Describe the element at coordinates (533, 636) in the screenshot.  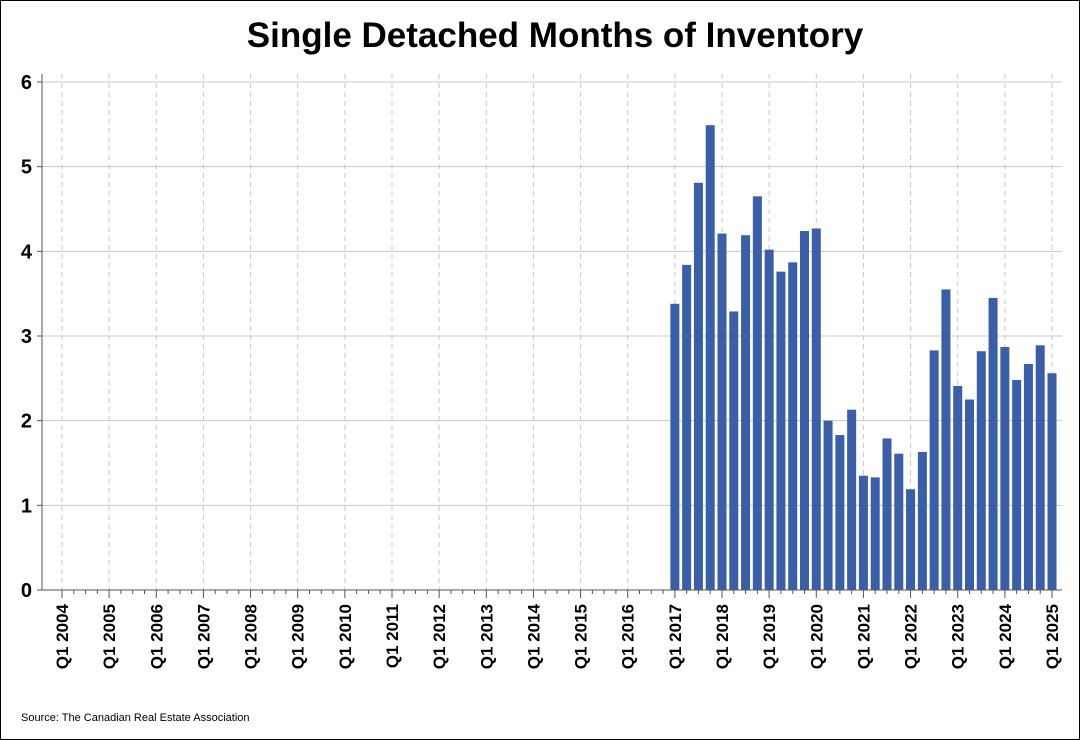
I see `x-tick-label: Q1 2014` at that location.